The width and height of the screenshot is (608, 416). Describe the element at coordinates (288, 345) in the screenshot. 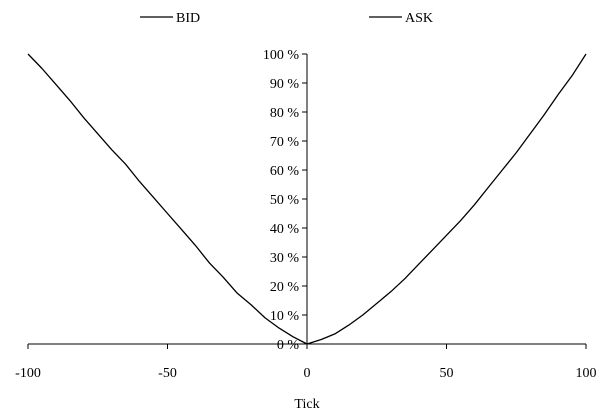

I see `y-tick-label: 0 %` at that location.